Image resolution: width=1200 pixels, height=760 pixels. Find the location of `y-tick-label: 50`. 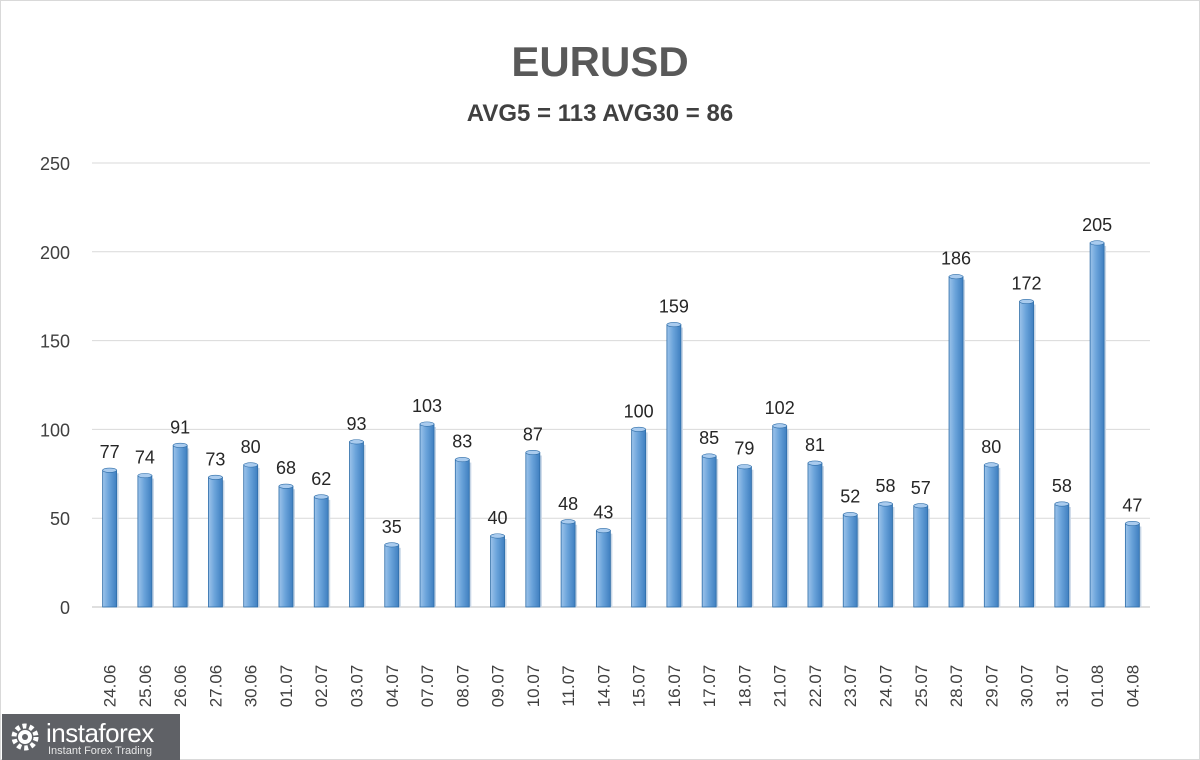

y-tick-label: 50 is located at coordinates (60, 519).